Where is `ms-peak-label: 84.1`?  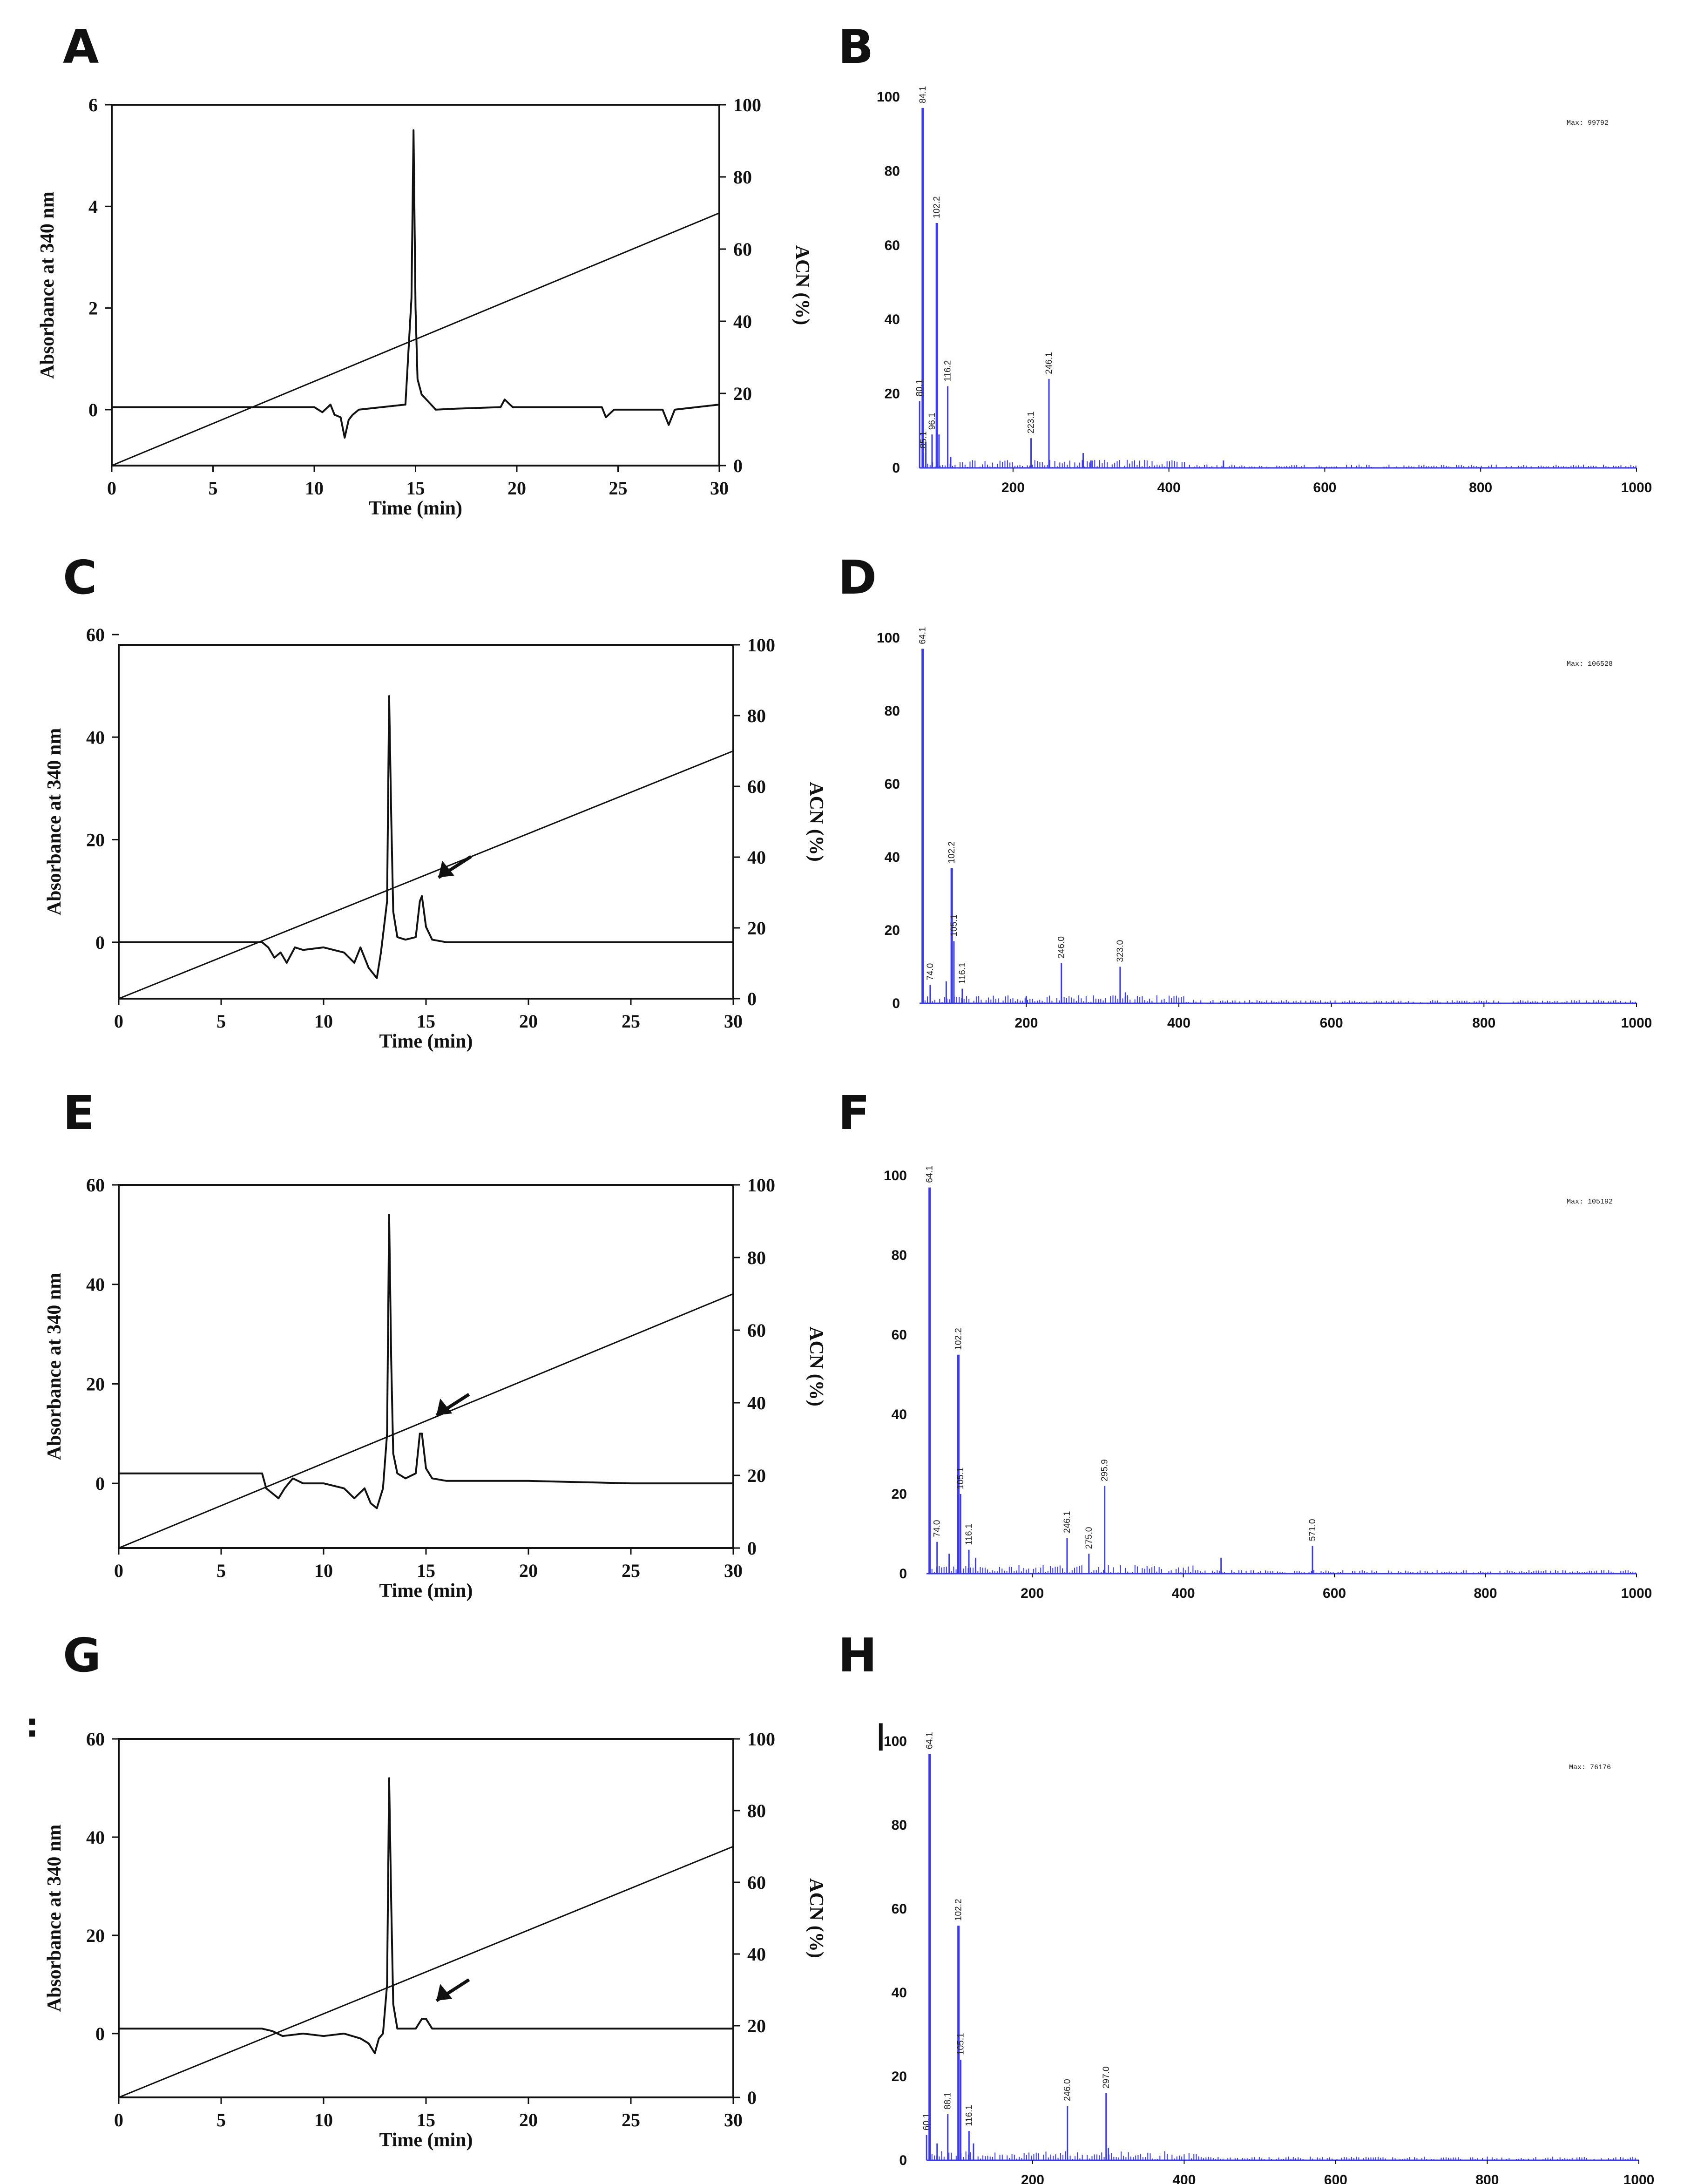
ms-peak-label: 84.1 is located at coordinates (923, 94).